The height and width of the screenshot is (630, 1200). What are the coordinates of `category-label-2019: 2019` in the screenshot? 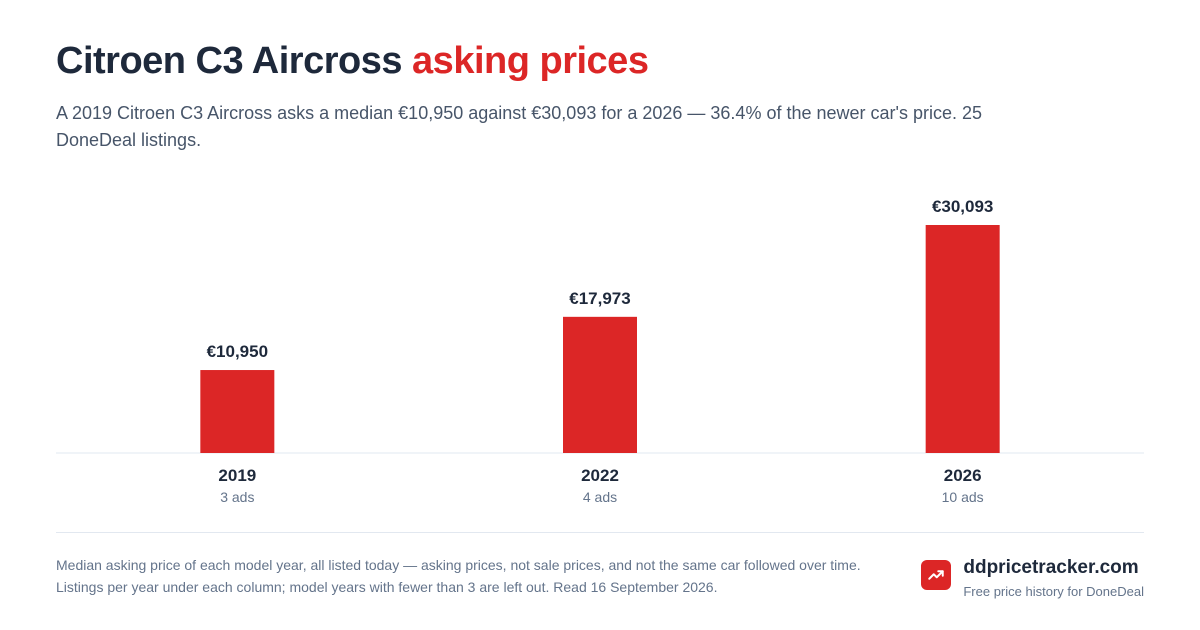 It's located at (237, 475).